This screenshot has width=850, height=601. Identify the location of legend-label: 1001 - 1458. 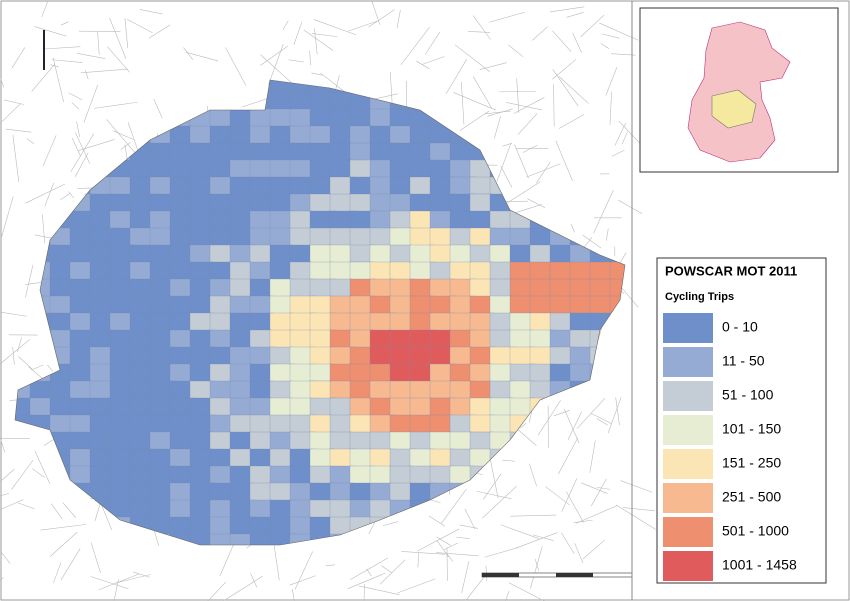
(759, 565).